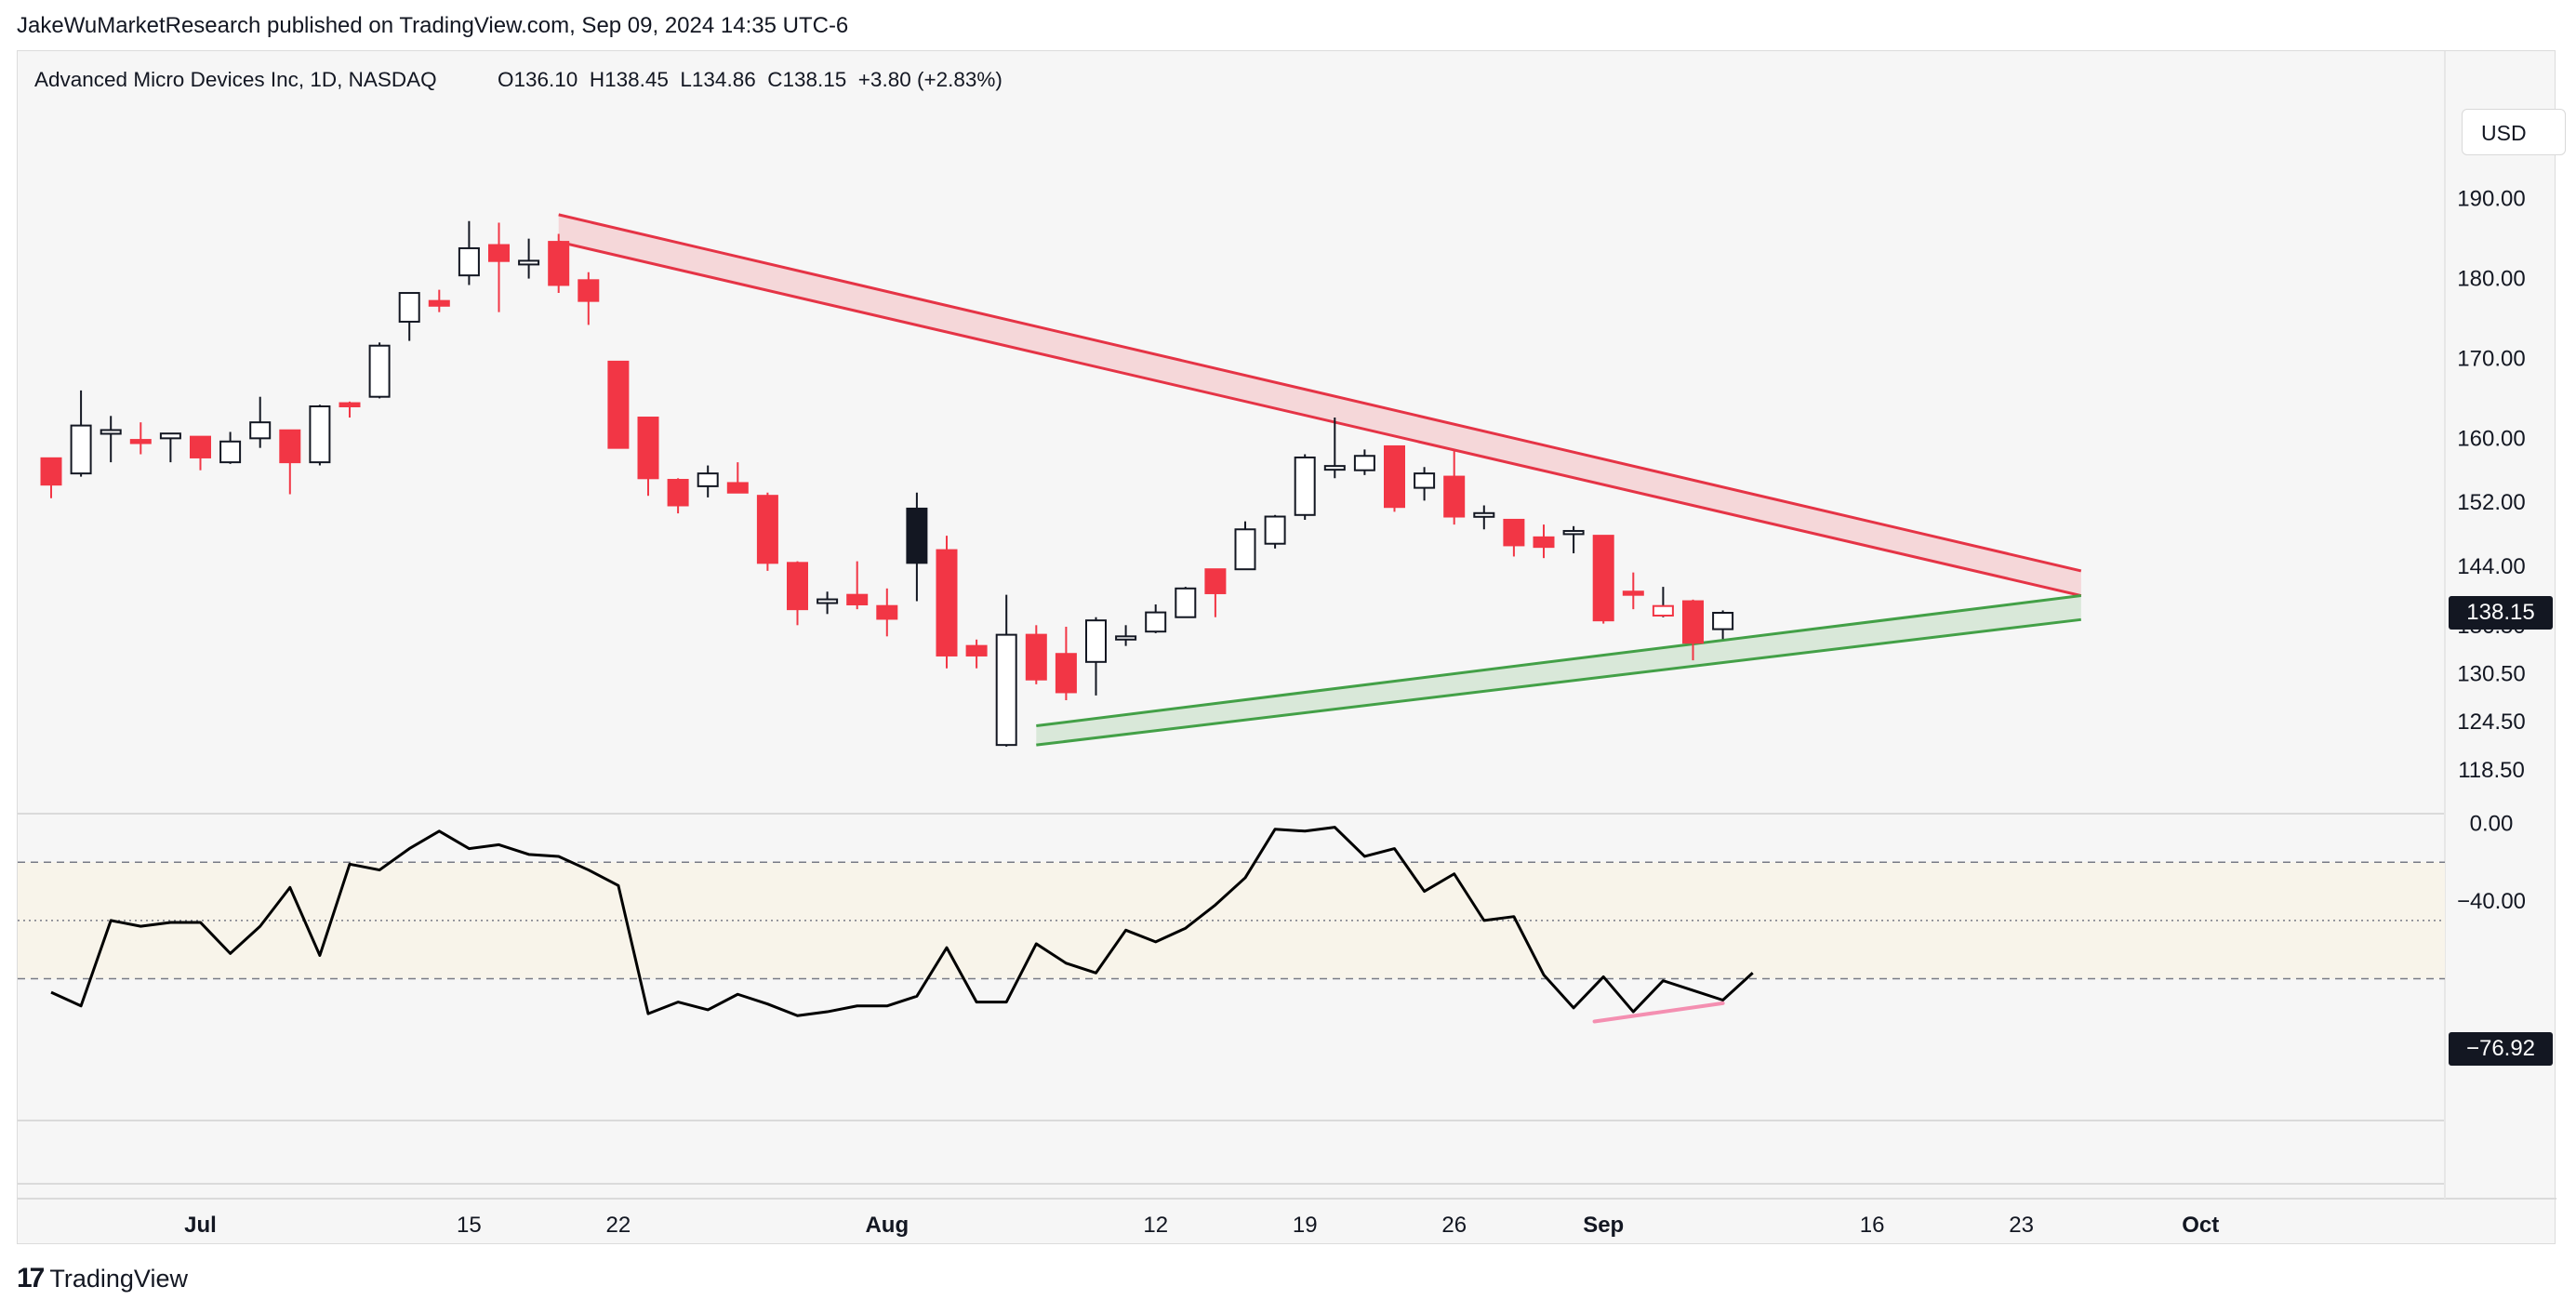 The width and height of the screenshot is (2576, 1313). What do you see at coordinates (618, 1225) in the screenshot?
I see `time-axis-tick-label: 22` at bounding box center [618, 1225].